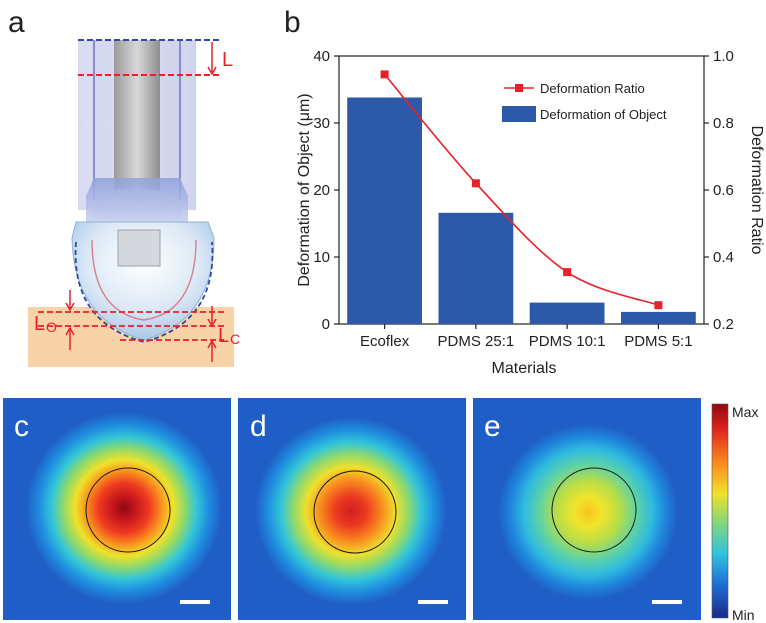 The image size is (766, 623). Describe the element at coordinates (743, 615) in the screenshot. I see `colorbar-min-label: Min` at that location.